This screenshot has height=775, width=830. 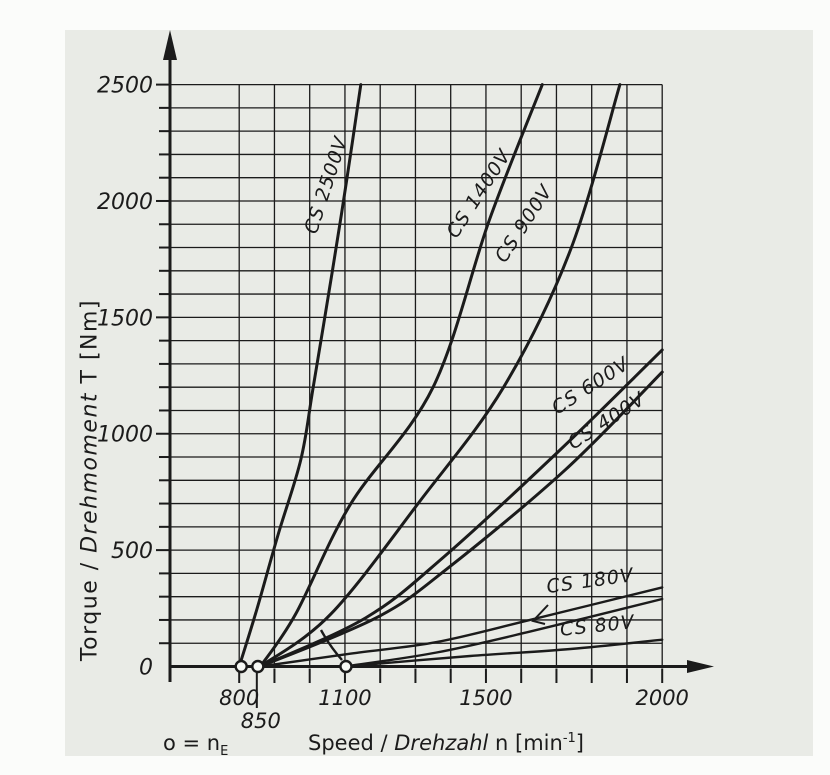 I want to click on x-axis-ticks-and-labels: 800 1100 1500 2000 850, so click(x=454, y=700).